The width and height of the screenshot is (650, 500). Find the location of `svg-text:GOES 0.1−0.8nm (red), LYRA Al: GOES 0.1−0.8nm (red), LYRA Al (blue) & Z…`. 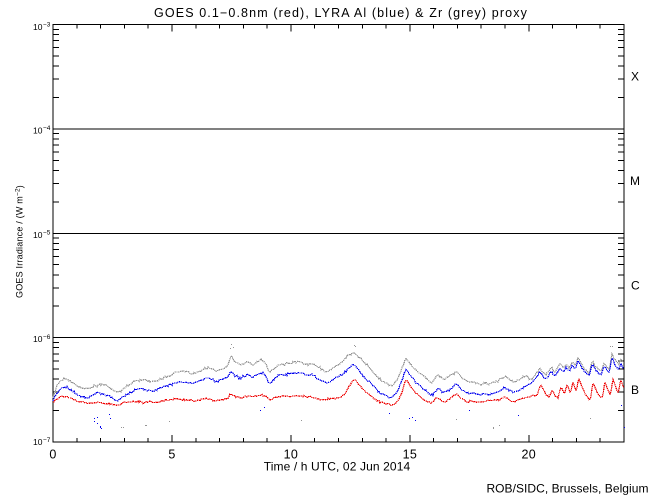

svg-text:GOES 0.1−0.8nm (red), LYRA Al: GOES 0.1−0.8nm (red), LYRA Al (blue) & Z… is located at coordinates (341, 13).